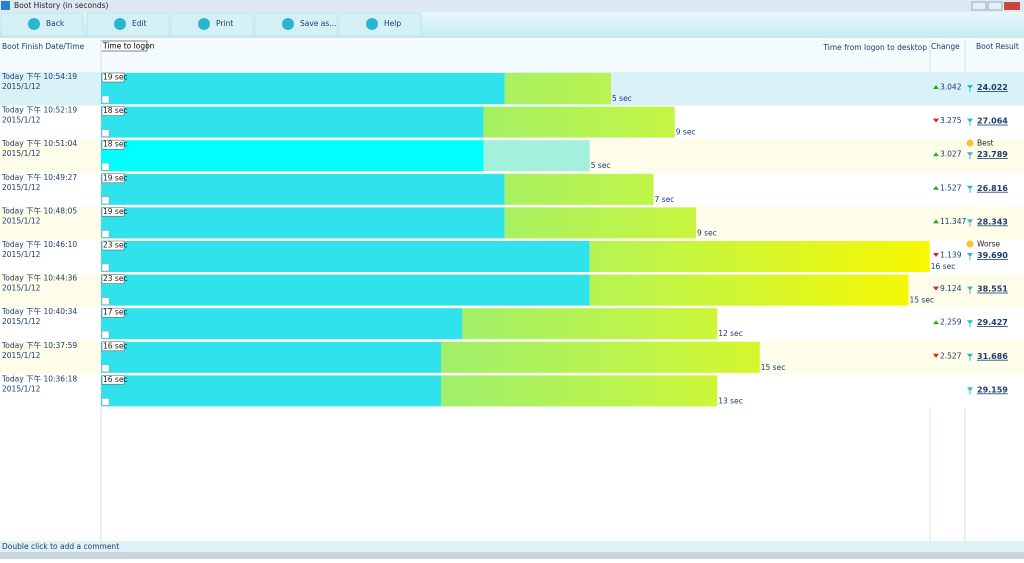 The width and height of the screenshot is (1024, 563). I want to click on boot-time: Today 下午 10:46:10, so click(39, 244).